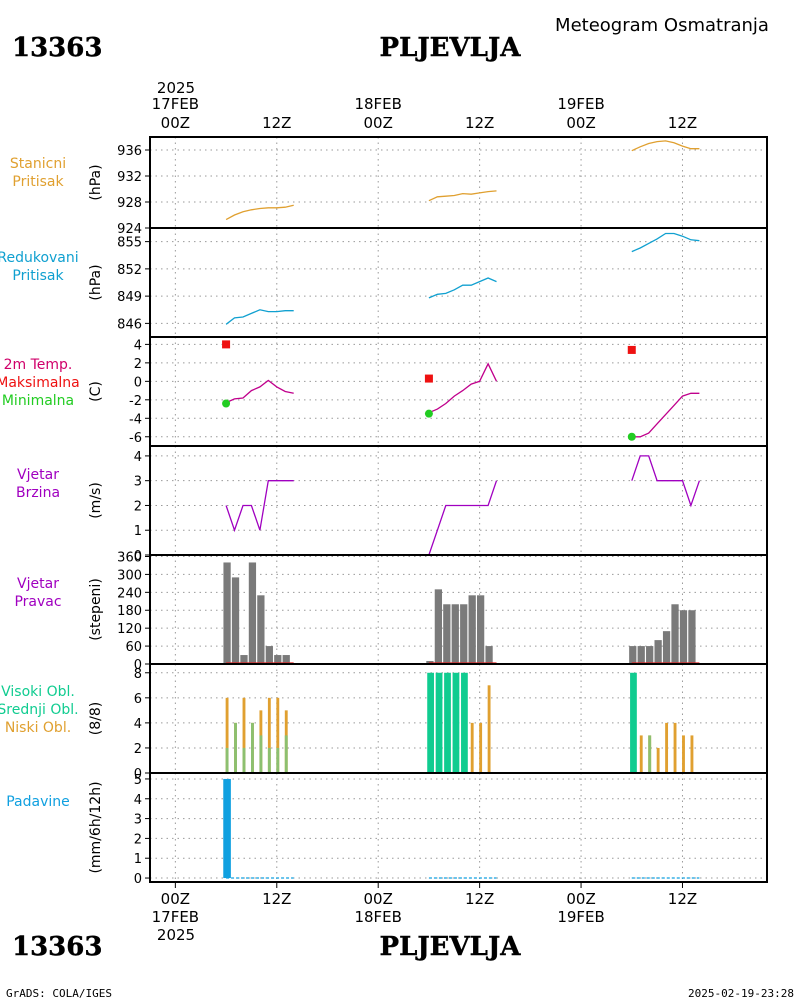 The height and width of the screenshot is (1000, 800). Describe the element at coordinates (135, 438) in the screenshot. I see `y-tick-label: -6` at that location.